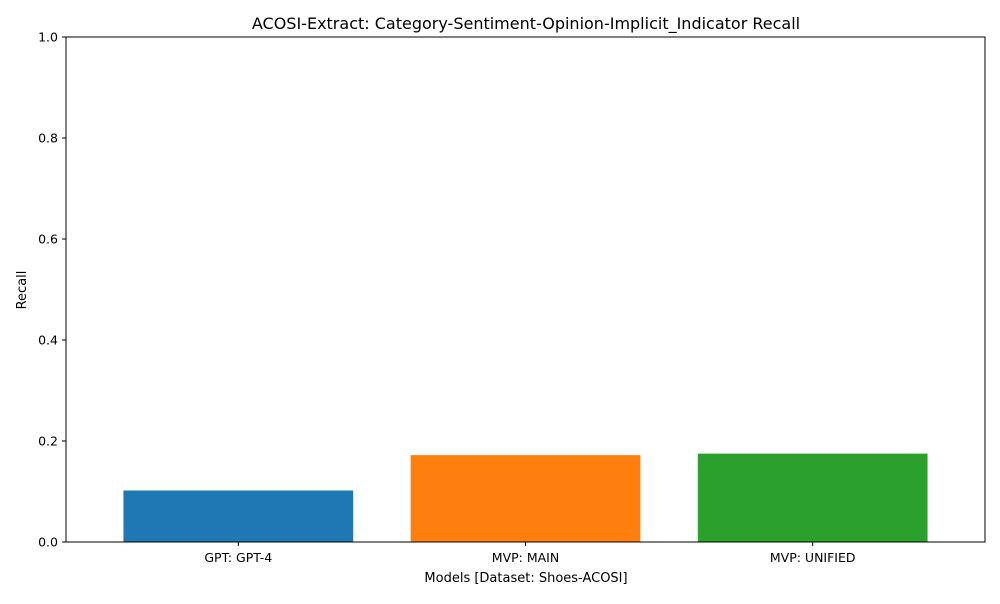  What do you see at coordinates (525, 578) in the screenshot?
I see `x-axis-label: Models [Dataset: Shoes-ACOSI]` at bounding box center [525, 578].